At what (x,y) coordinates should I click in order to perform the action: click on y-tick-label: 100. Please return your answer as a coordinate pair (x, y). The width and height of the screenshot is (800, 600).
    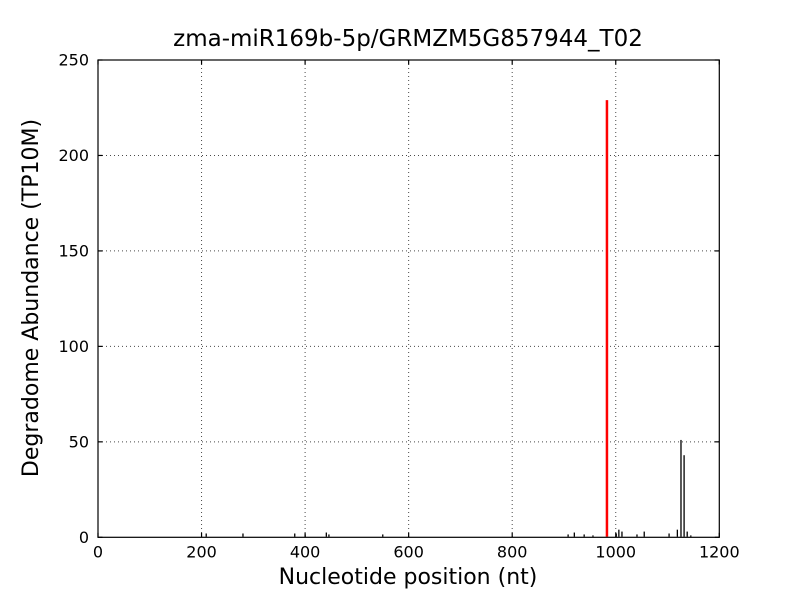
    Looking at the image, I should click on (73, 346).